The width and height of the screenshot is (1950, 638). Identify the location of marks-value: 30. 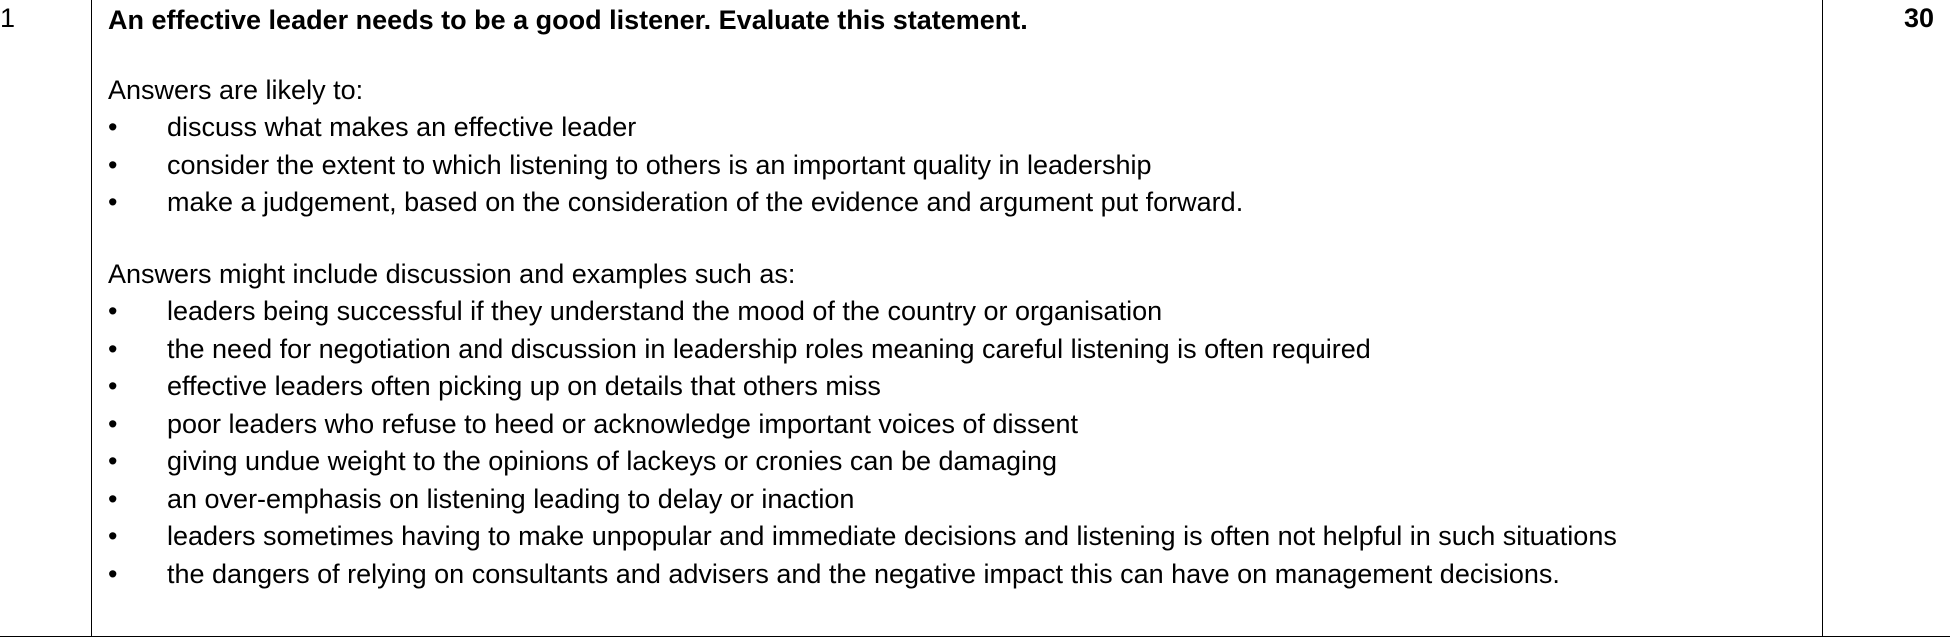
(1918, 18).